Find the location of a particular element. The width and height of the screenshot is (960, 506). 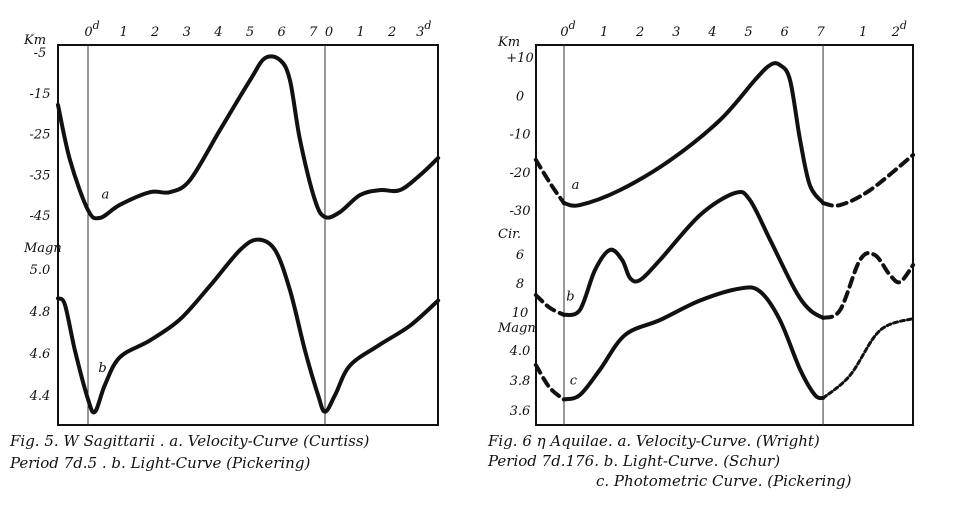

y-tick-label: 8 is located at coordinates (520, 284).